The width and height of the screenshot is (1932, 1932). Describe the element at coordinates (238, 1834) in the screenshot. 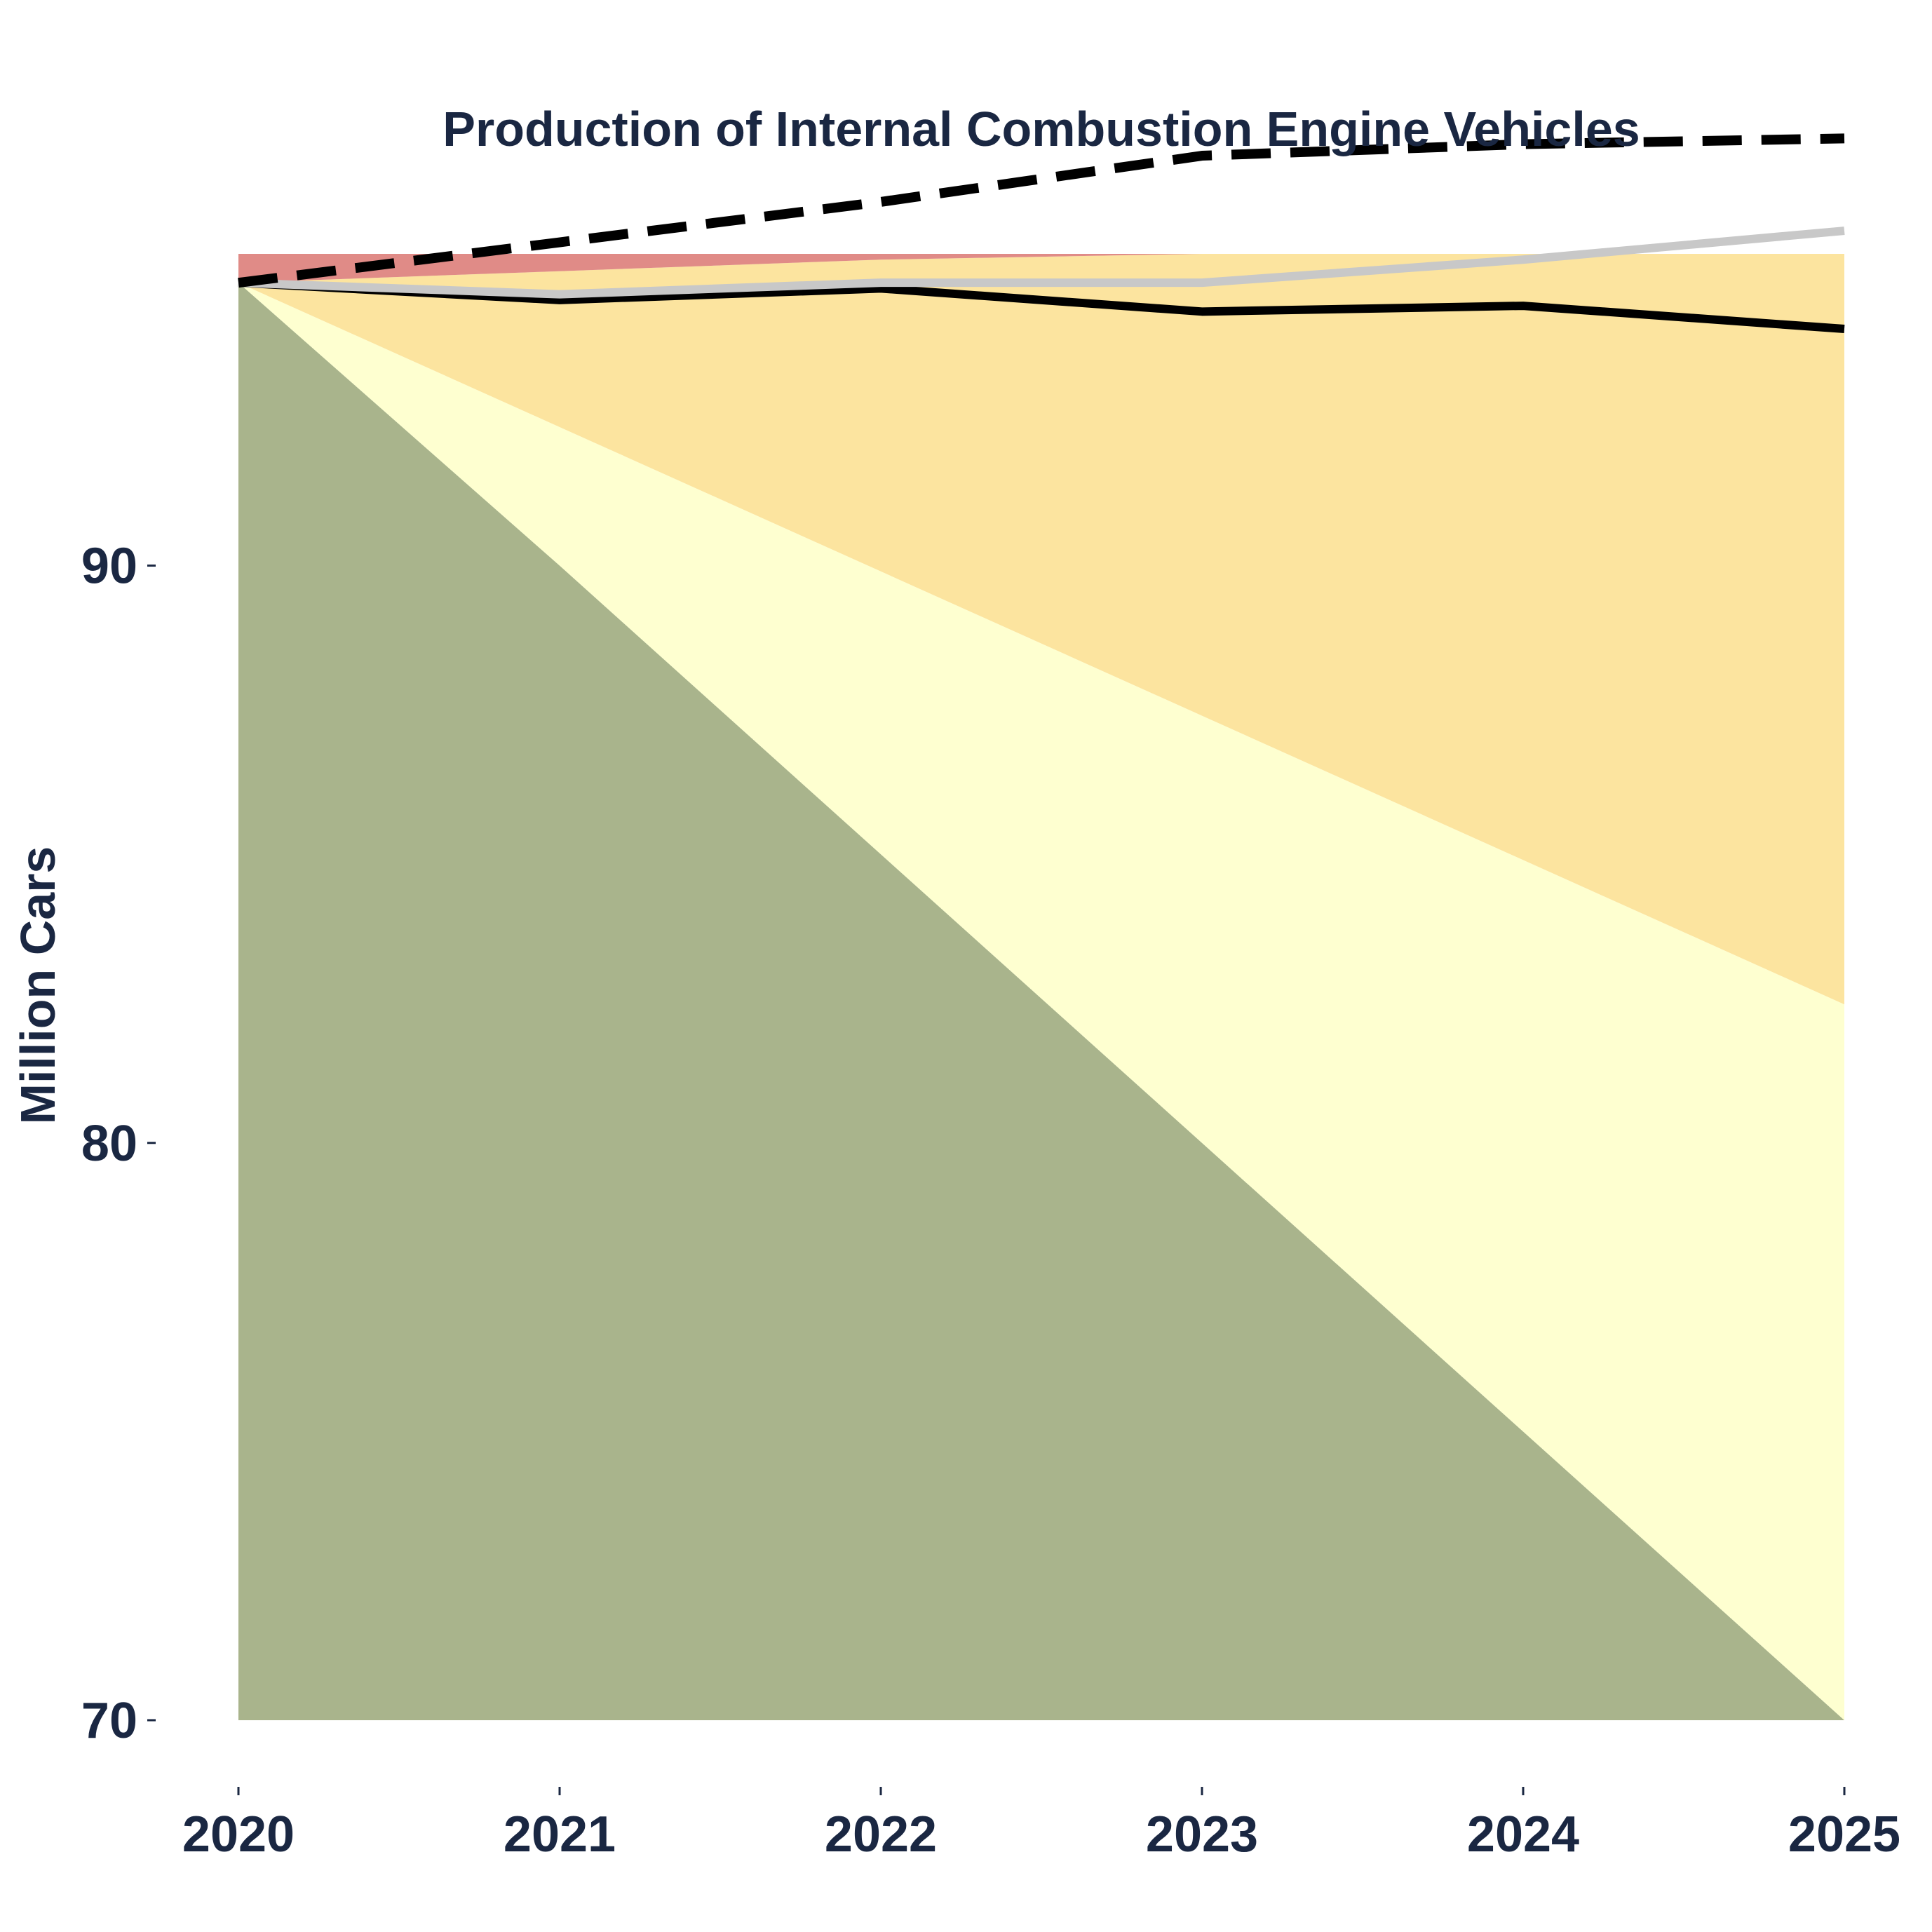

I see `x-tick-label-2020: 2020` at that location.